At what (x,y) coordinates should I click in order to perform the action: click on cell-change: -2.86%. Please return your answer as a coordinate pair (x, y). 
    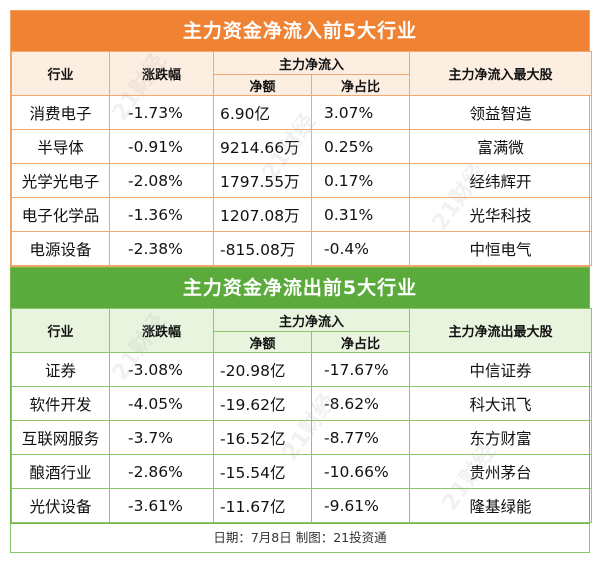
    Looking at the image, I should click on (161, 471).